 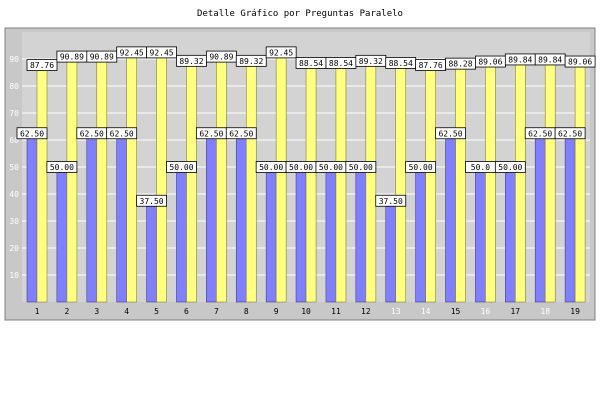 I want to click on x-tick-label: 17, so click(x=515, y=311).